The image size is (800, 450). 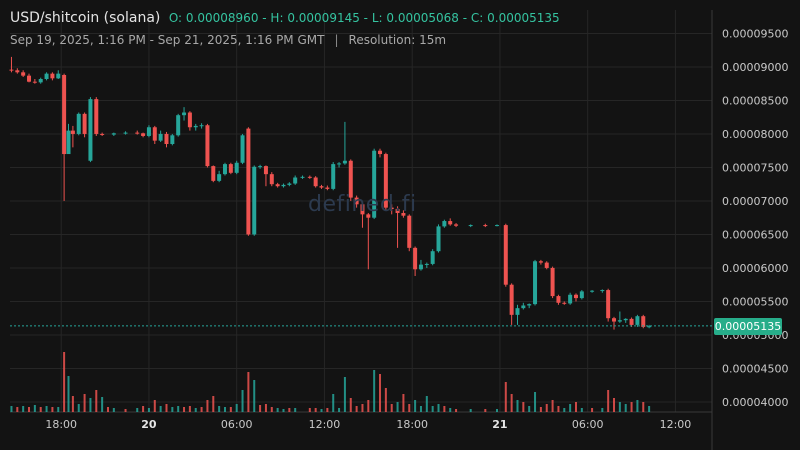 I want to click on time-tick-label: 06:00, so click(x=588, y=424).